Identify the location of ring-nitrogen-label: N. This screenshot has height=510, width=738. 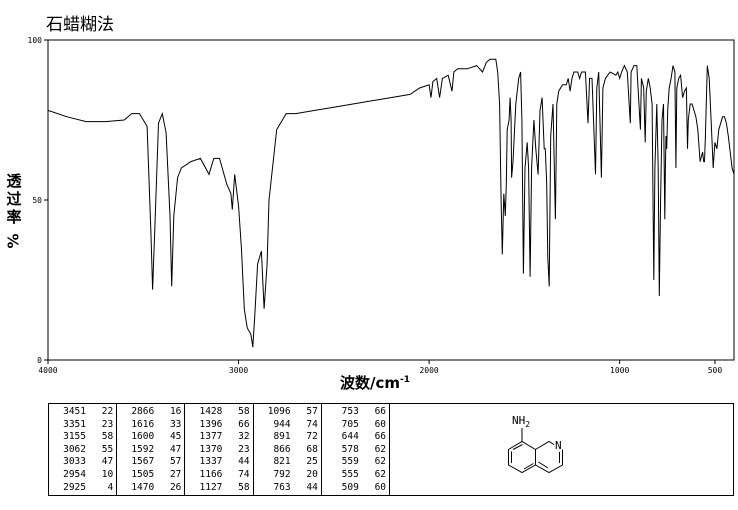
(558, 445).